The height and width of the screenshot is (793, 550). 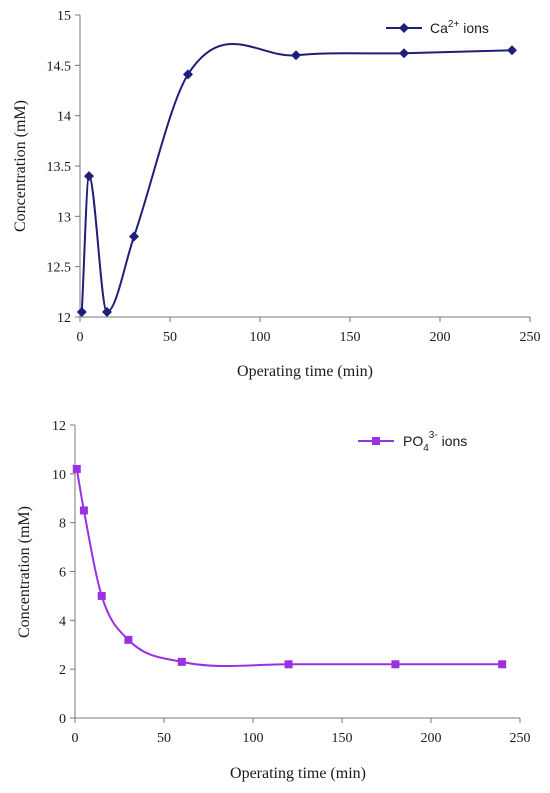 What do you see at coordinates (59, 167) in the screenshot?
I see `y-tick-label: 13.5` at bounding box center [59, 167].